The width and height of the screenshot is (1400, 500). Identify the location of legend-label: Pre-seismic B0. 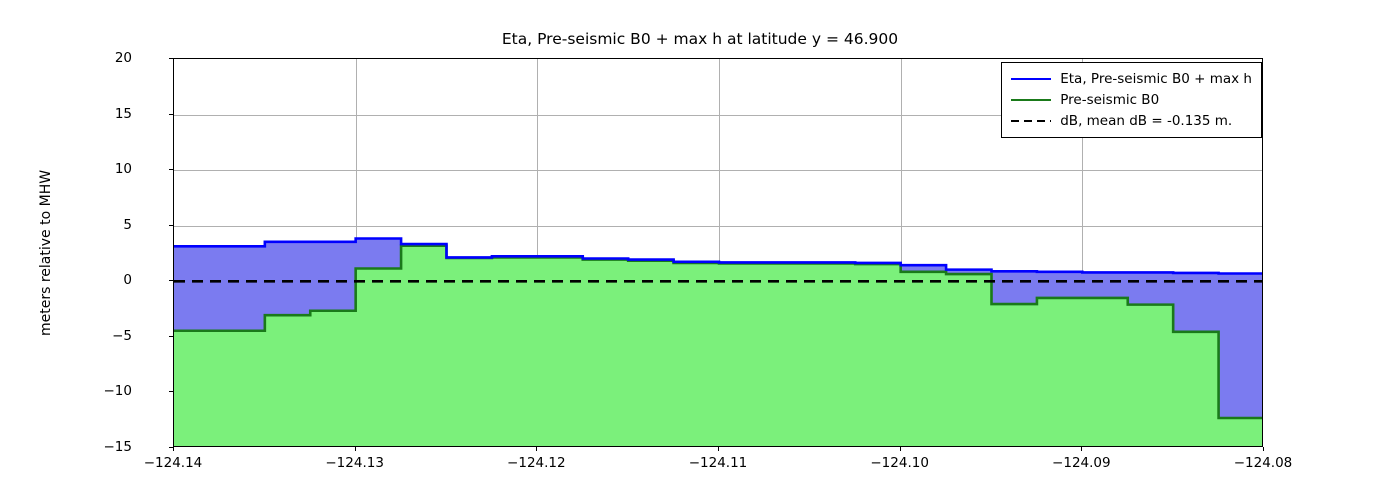
(1110, 99).